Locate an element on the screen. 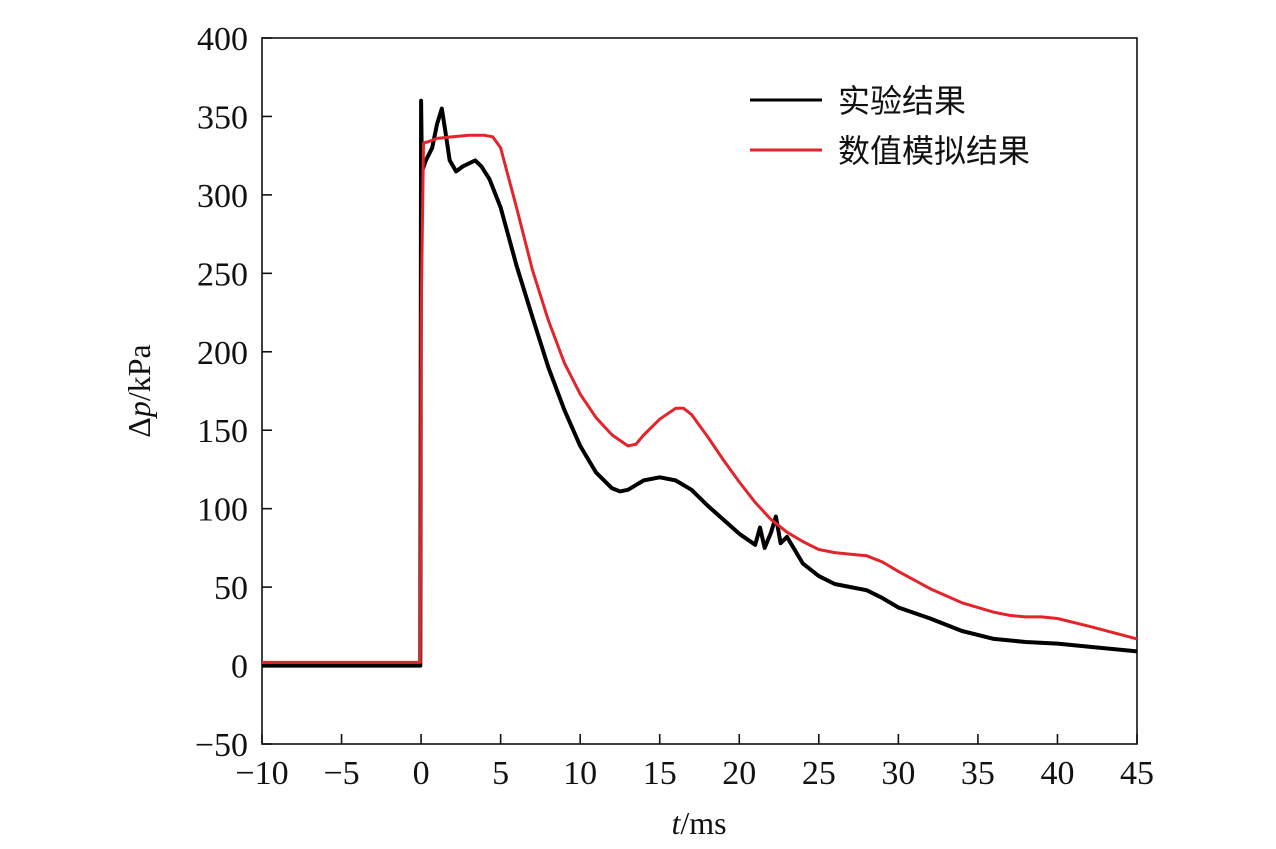  y-tick-label: 300 is located at coordinates (222, 196).